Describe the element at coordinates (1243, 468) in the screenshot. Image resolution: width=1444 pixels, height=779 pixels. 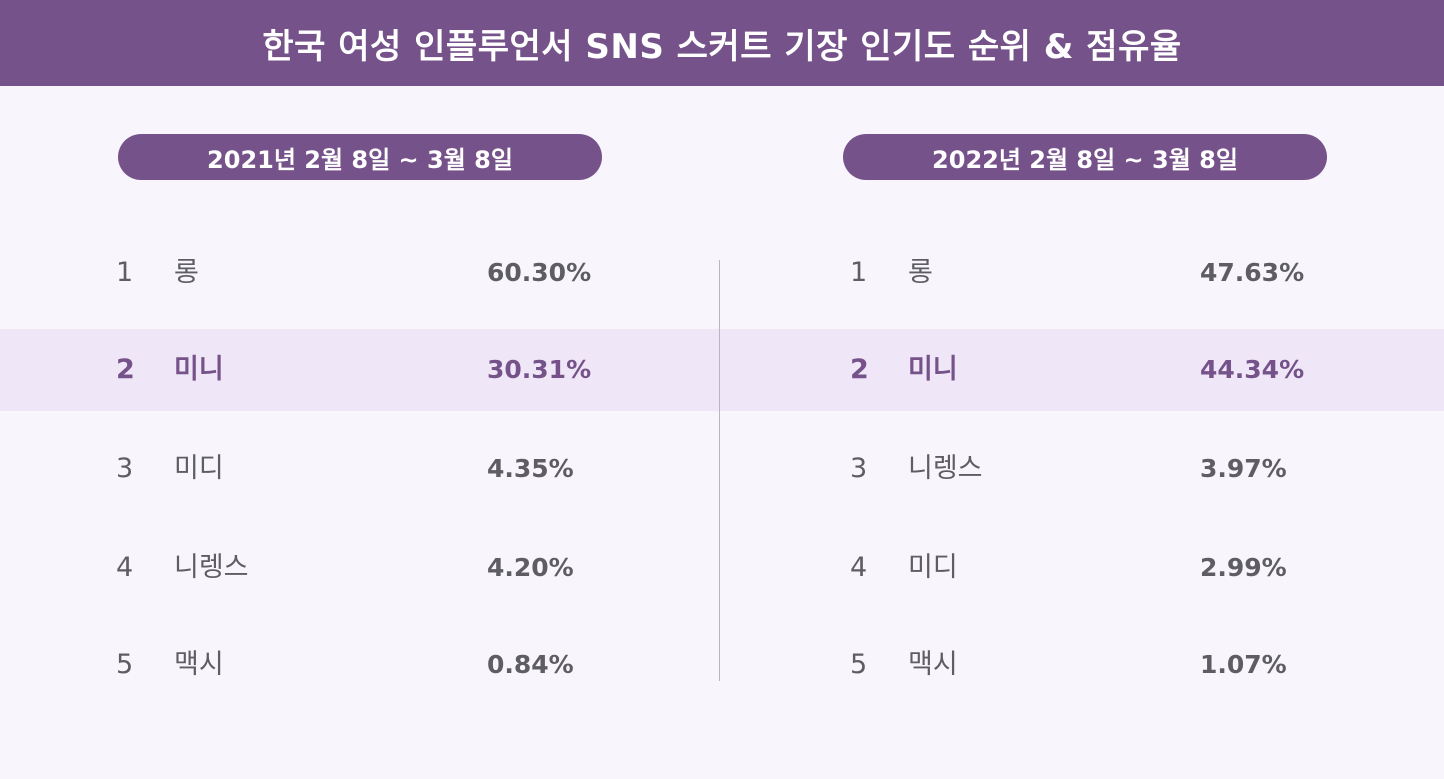
I see `share-cell: 3.97%` at that location.